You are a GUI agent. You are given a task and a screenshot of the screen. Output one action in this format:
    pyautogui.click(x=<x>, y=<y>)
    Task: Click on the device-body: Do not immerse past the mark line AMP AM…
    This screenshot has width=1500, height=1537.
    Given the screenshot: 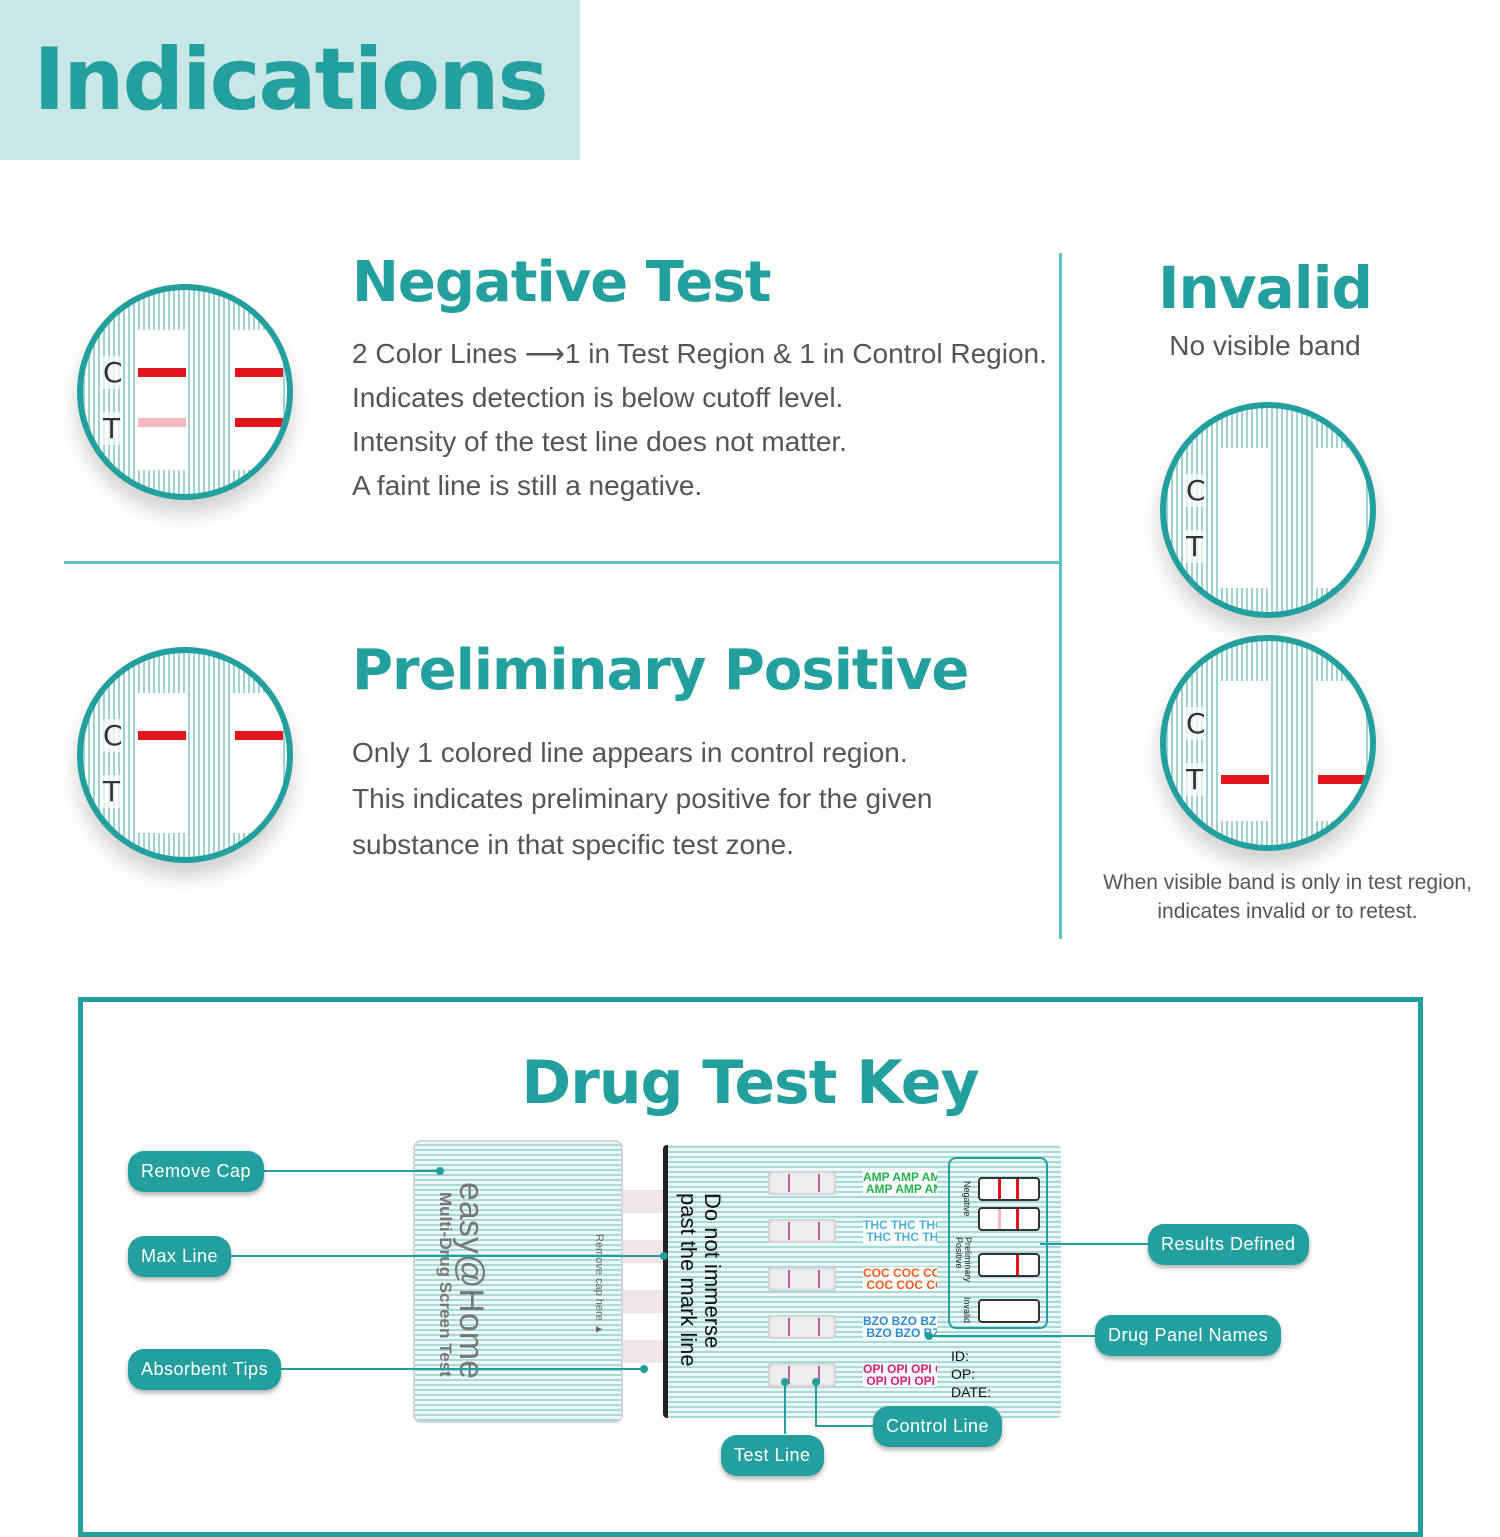 What is the action you would take?
    pyautogui.click(x=862, y=1281)
    